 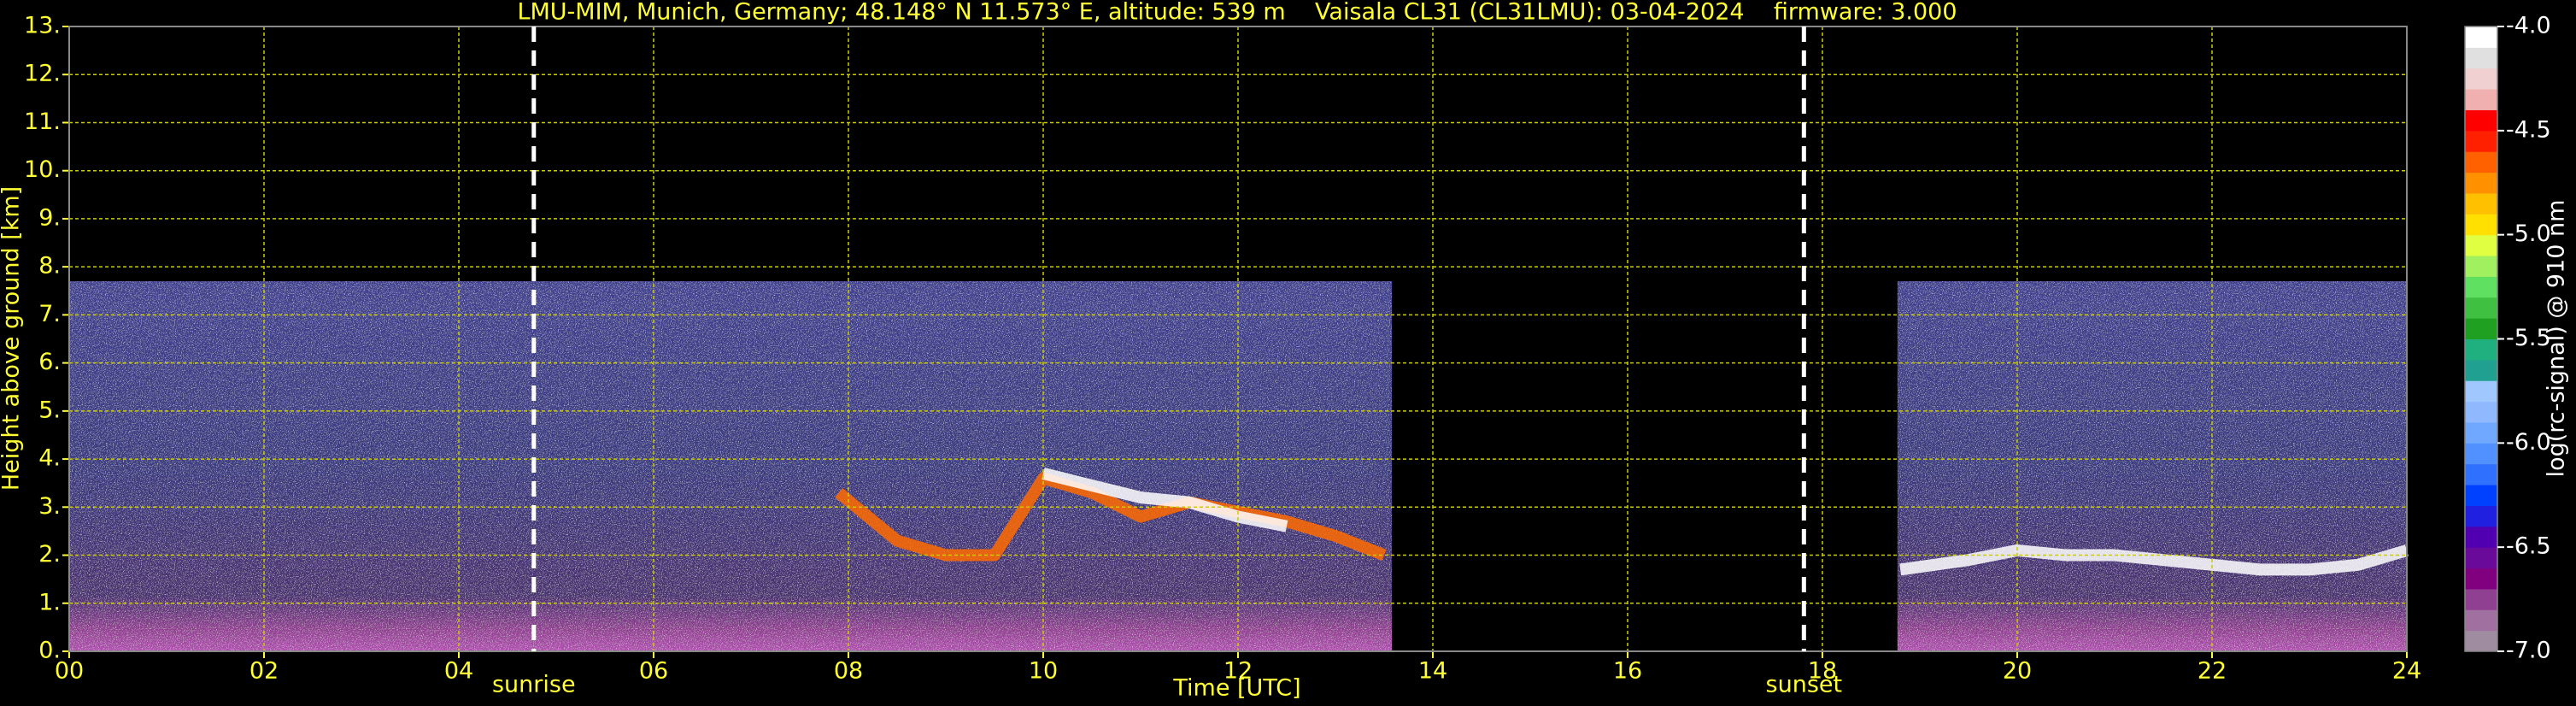 What do you see at coordinates (49, 651) in the screenshot?
I see `y-tick-label: 0.` at bounding box center [49, 651].